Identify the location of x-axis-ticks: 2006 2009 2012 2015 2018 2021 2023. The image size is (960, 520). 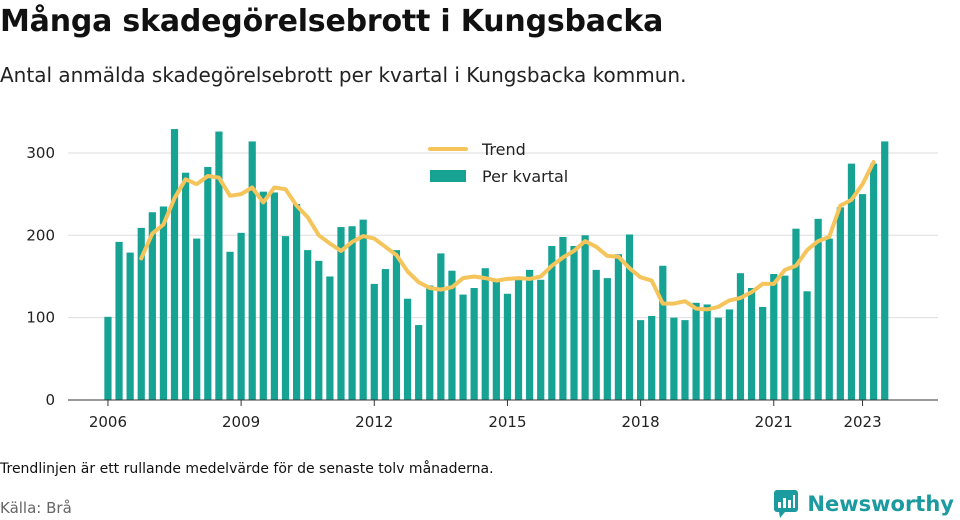
(485, 415).